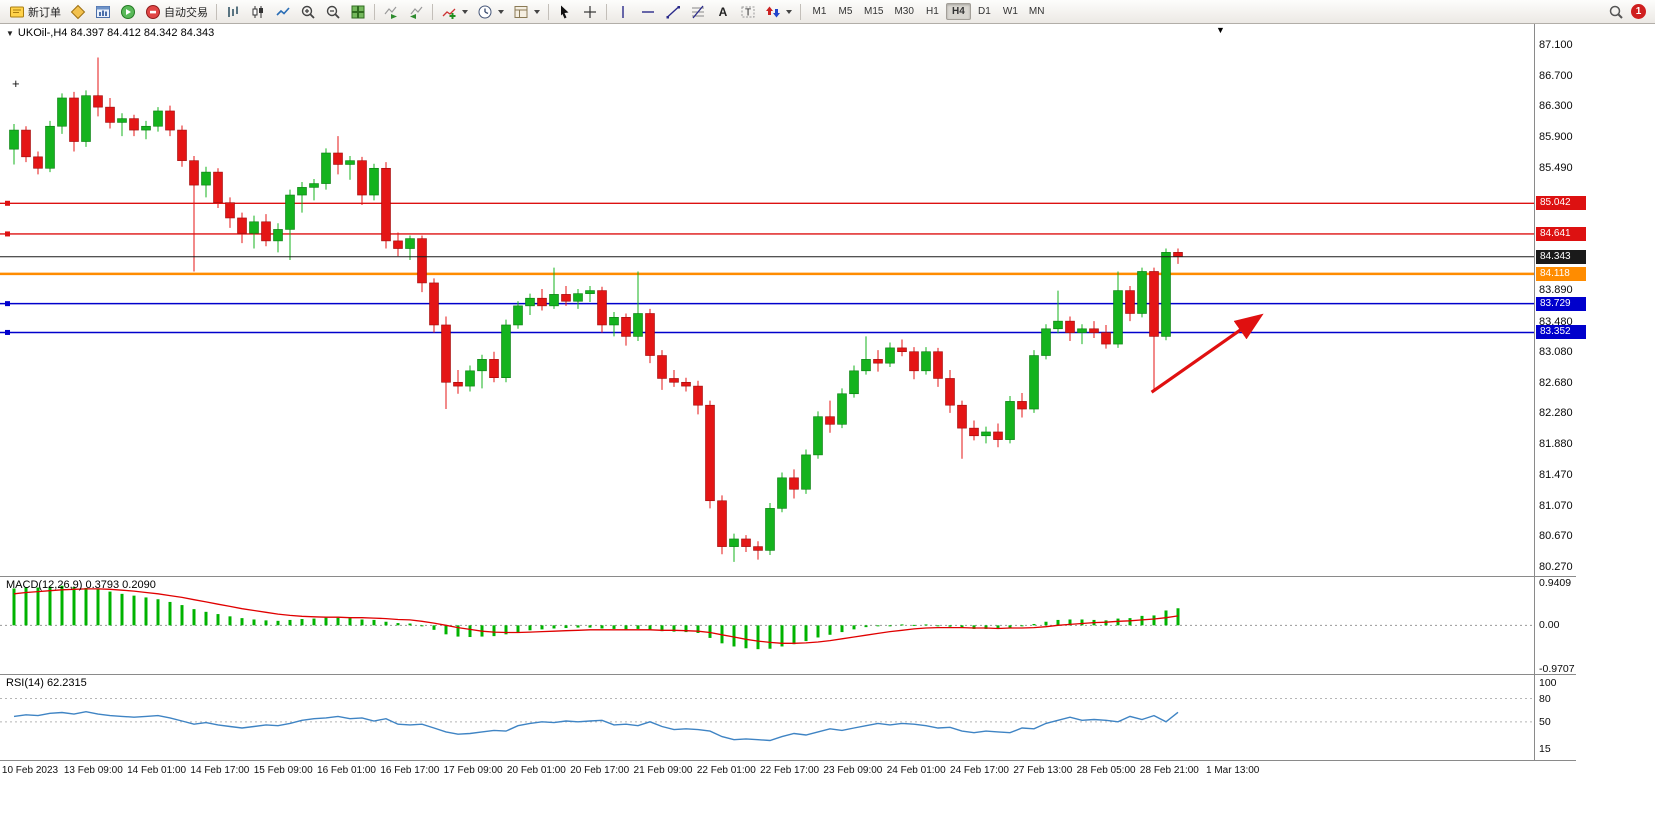 This screenshot has width=1655, height=826. What do you see at coordinates (283, 12) in the screenshot?
I see `line-chart-button` at bounding box center [283, 12].